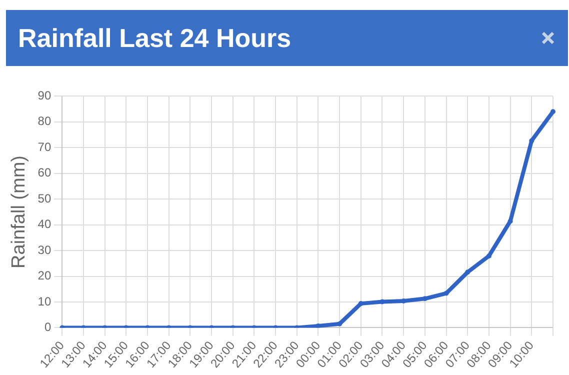 This screenshot has width=569, height=375. Describe the element at coordinates (155, 38) in the screenshot. I see `chart-title: Rainfall Last 24 Hours` at that location.